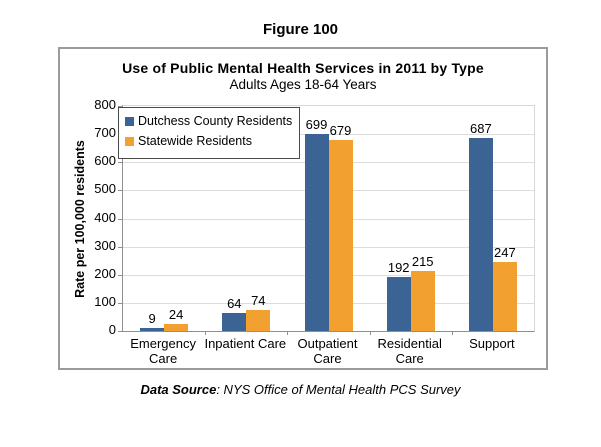 The height and width of the screenshot is (447, 601). What do you see at coordinates (422, 261) in the screenshot?
I see `bar-value-label: 215` at bounding box center [422, 261].